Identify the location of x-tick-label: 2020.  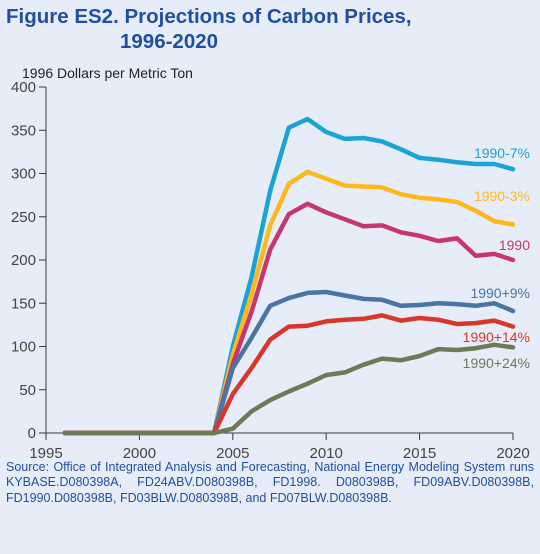
(512, 453).